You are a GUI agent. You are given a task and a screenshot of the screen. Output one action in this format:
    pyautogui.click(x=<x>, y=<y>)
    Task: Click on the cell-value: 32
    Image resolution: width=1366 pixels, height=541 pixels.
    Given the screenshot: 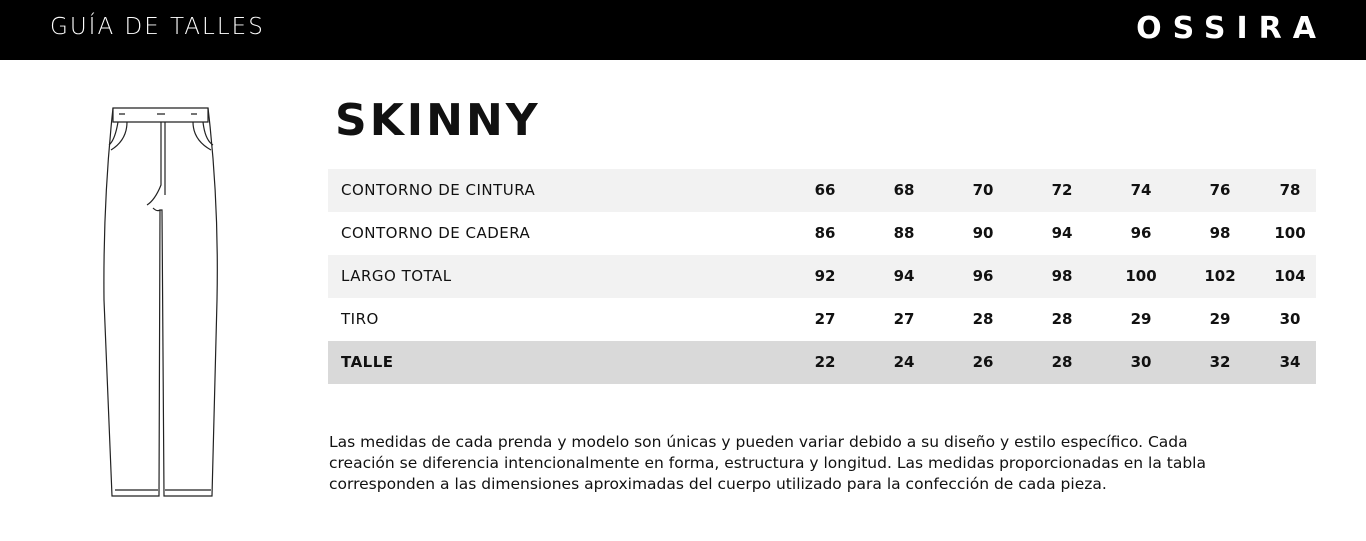 What is the action you would take?
    pyautogui.click(x=1220, y=362)
    